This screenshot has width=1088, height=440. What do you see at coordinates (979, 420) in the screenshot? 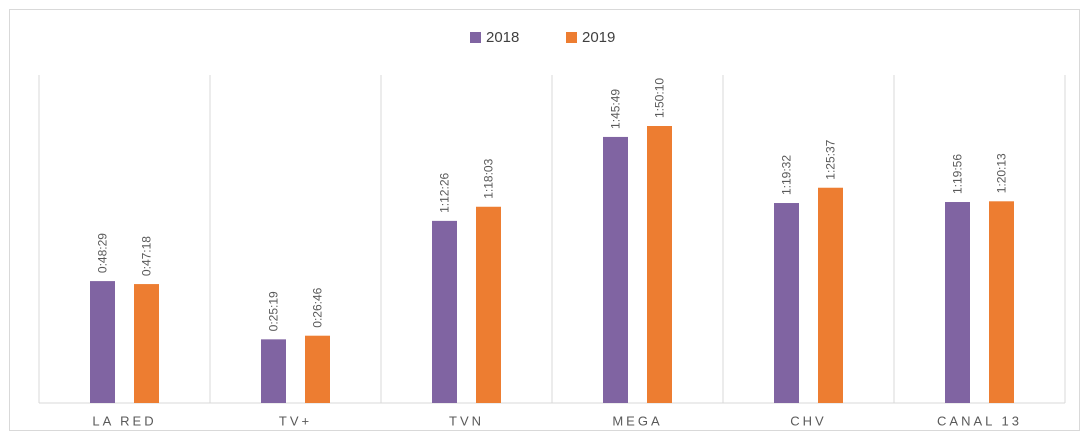
I see `x-tick-label: CANAL 13` at bounding box center [979, 420].